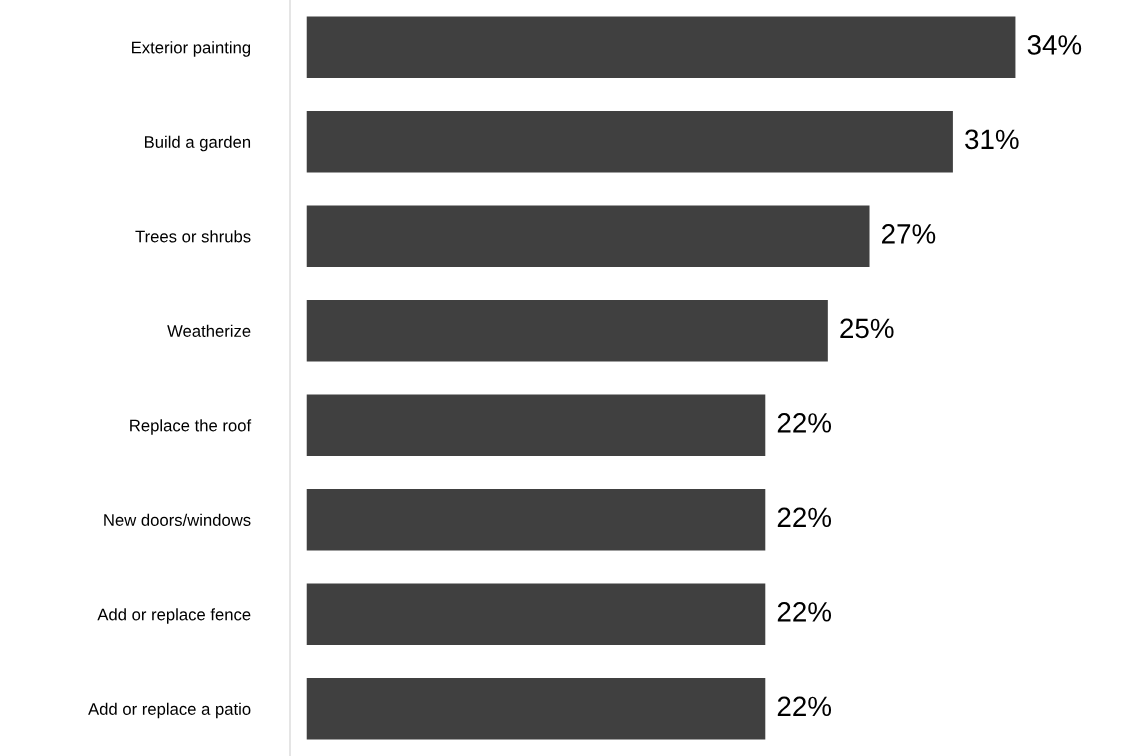 Image resolution: width=1143 pixels, height=756 pixels. I want to click on y-tick-label: Replace the roof, so click(191, 427).